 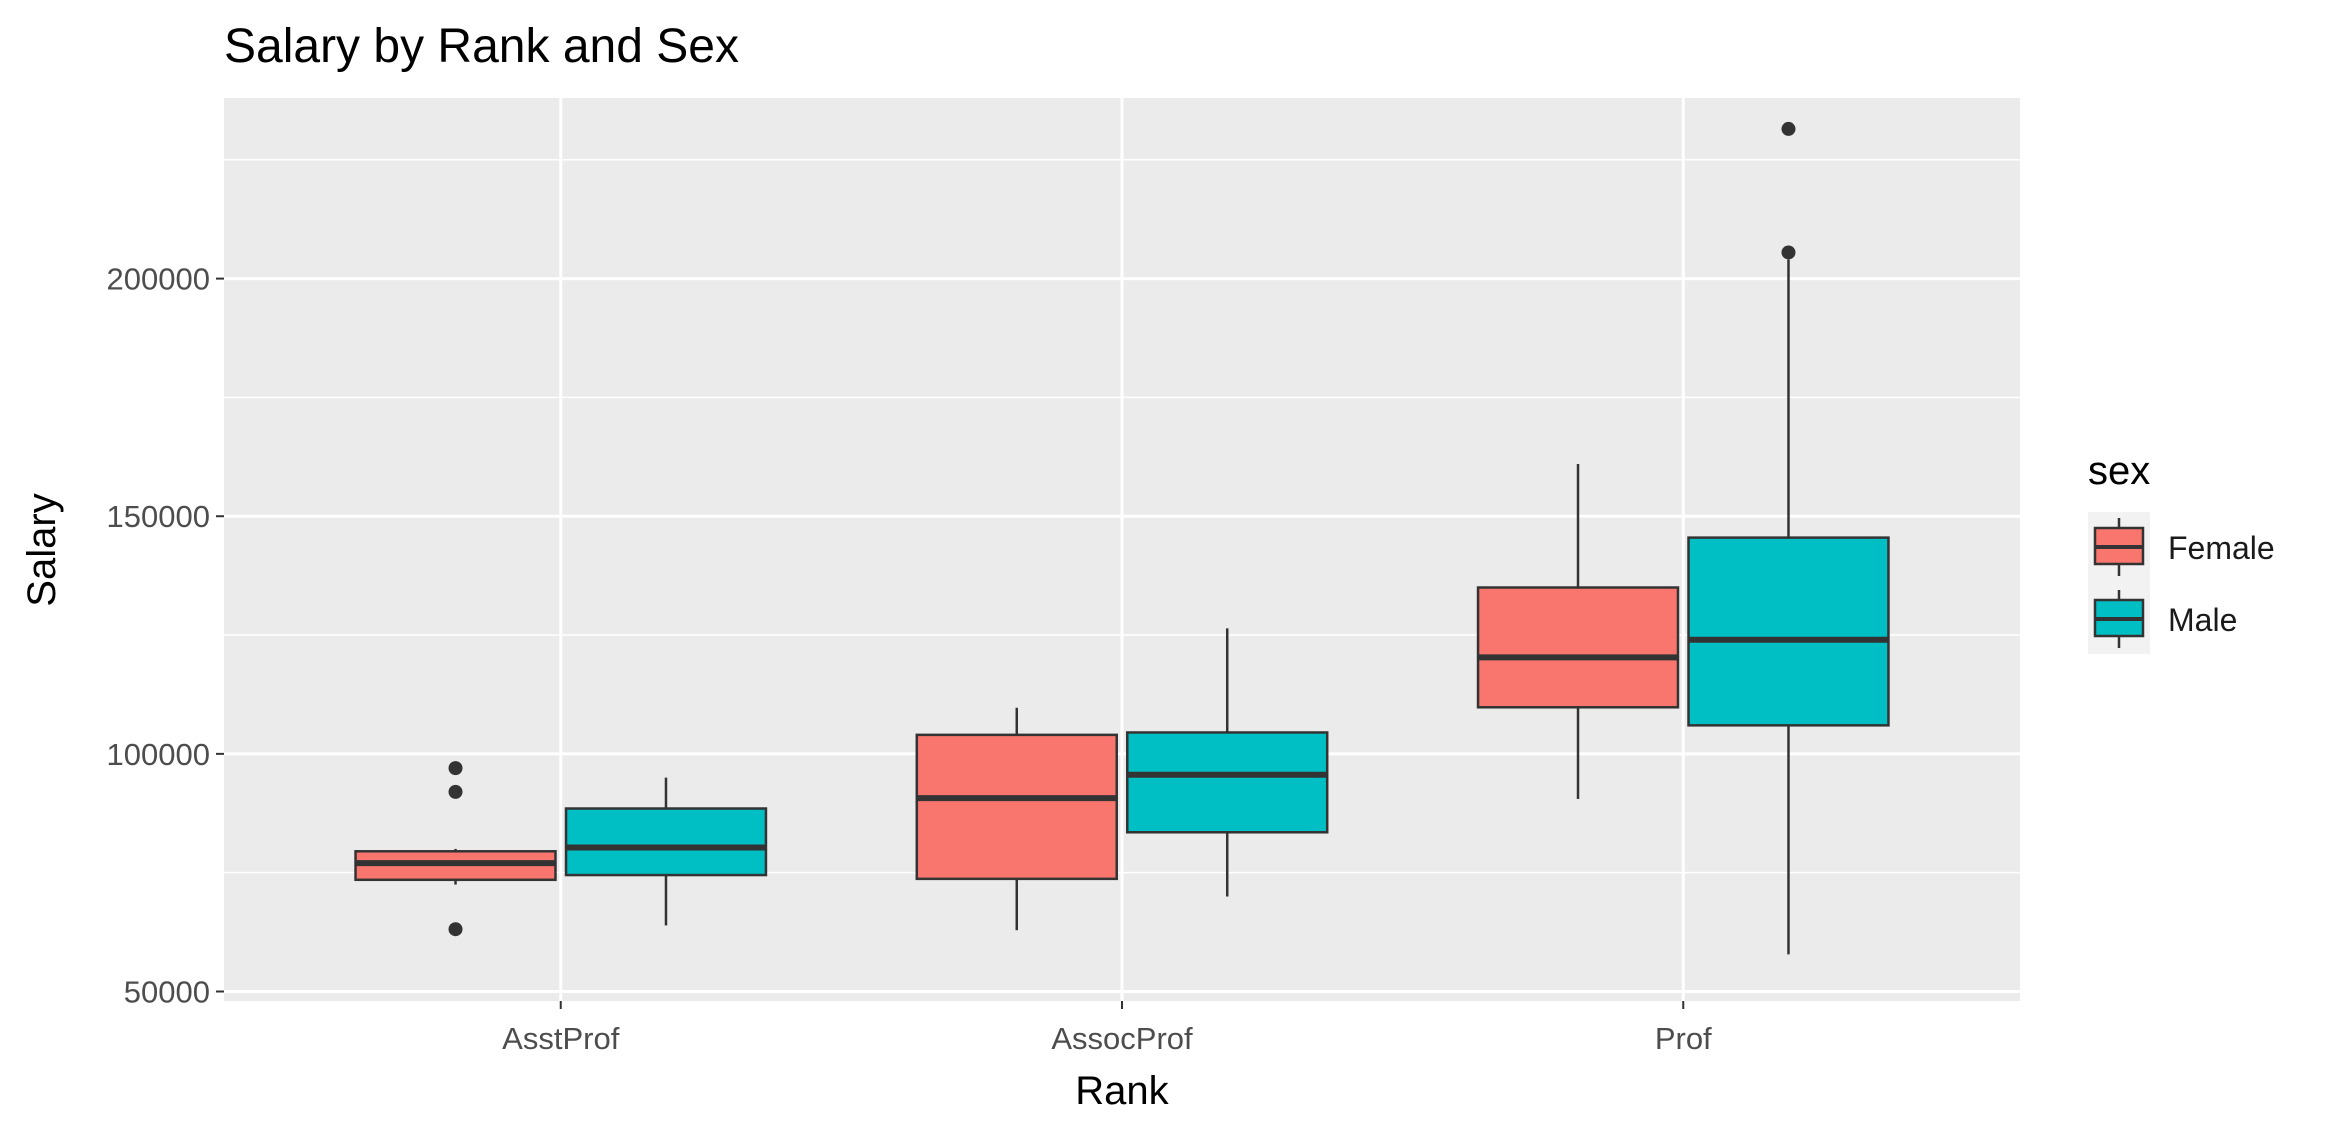 I want to click on legend-key-female, so click(x=2119, y=547).